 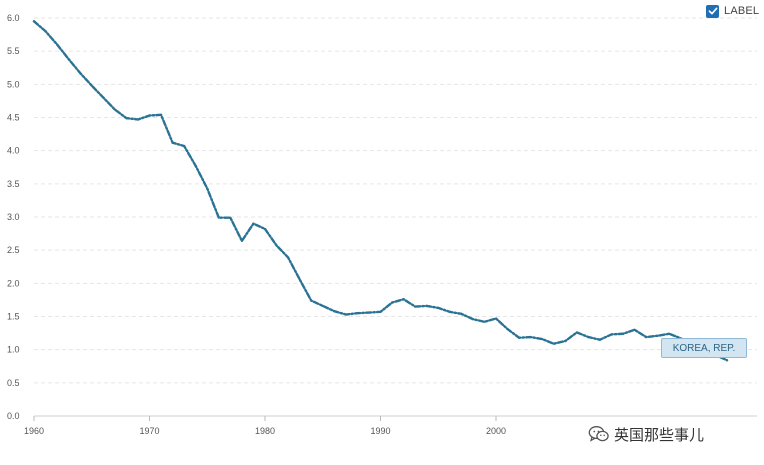 What do you see at coordinates (13, 350) in the screenshot?
I see `y-tick-label: 1.0` at bounding box center [13, 350].